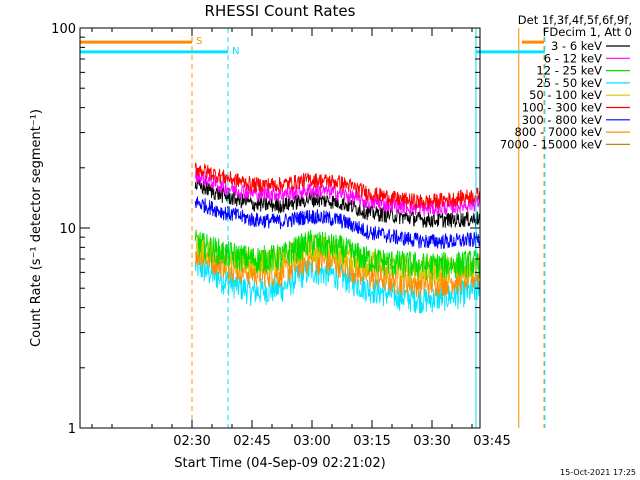  Describe the element at coordinates (562, 120) in the screenshot. I see `legend-entry-label: 300 - 800 keV` at that location.